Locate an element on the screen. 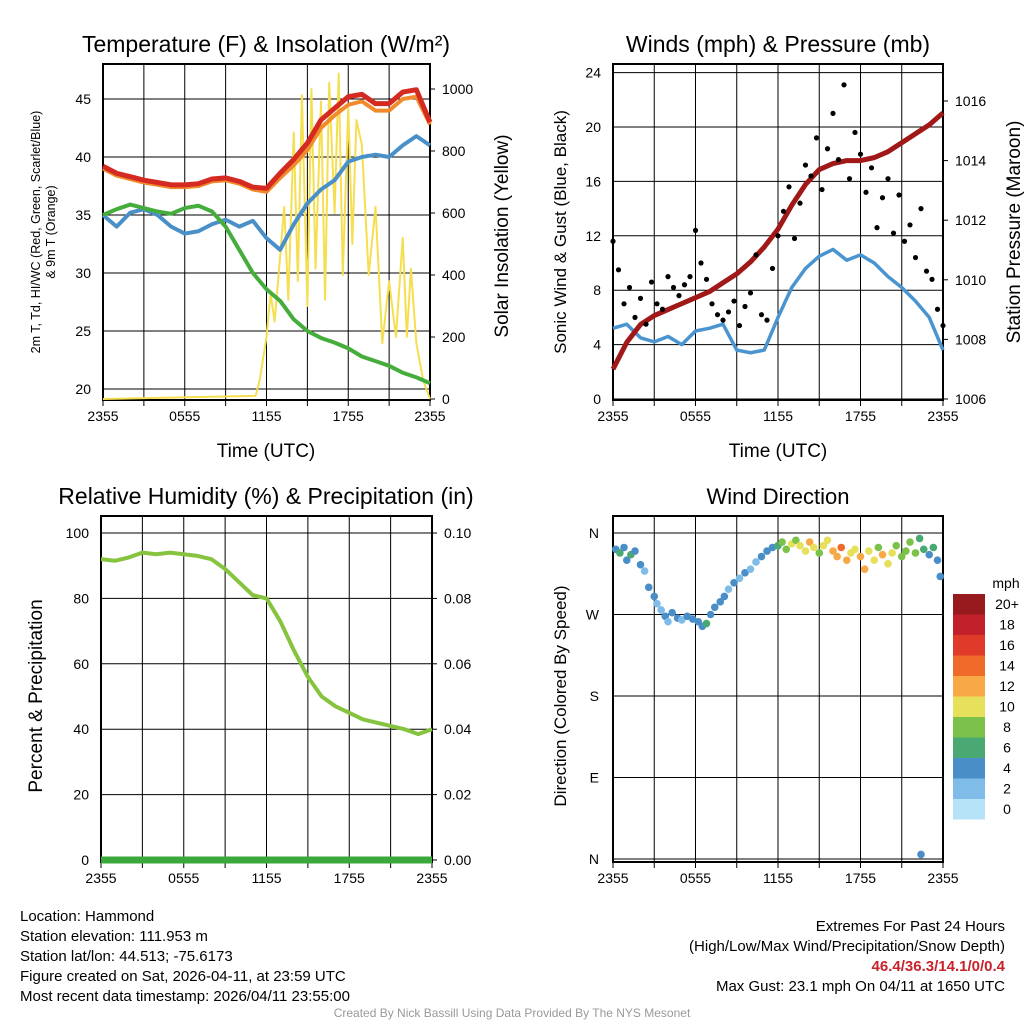 The image size is (1024, 1024). y-tick-label: 30 is located at coordinates (83, 273).